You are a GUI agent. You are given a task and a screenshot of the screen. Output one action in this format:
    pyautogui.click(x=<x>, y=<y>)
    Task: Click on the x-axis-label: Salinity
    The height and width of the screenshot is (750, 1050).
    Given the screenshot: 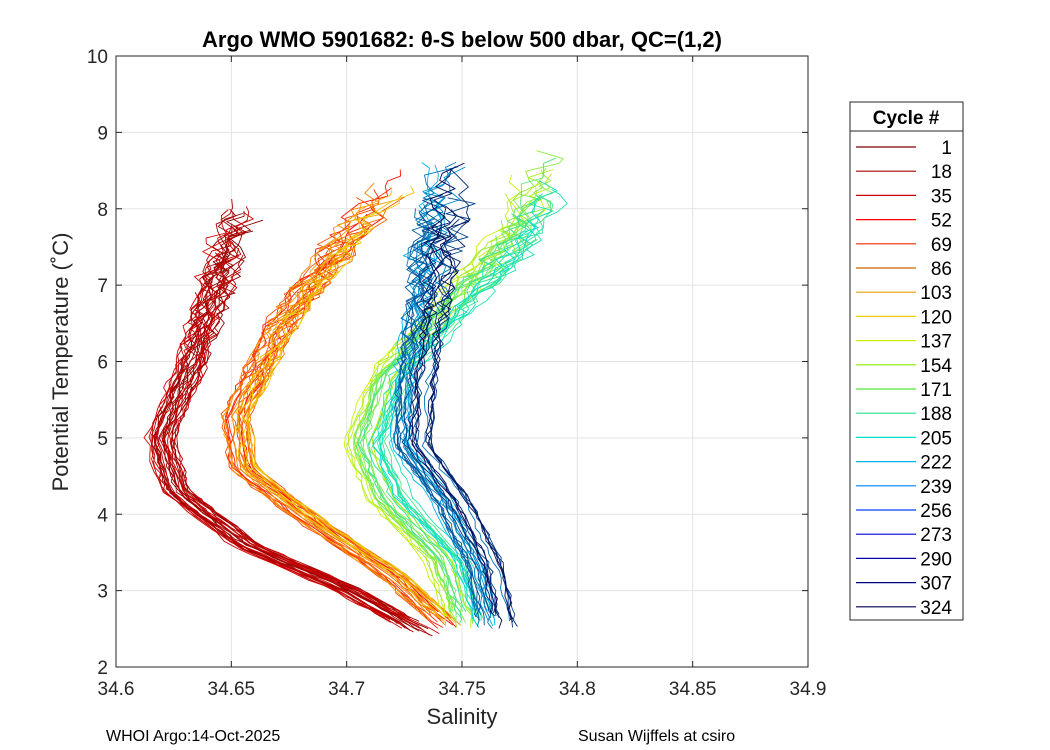 What is the action you would take?
    pyautogui.click(x=462, y=716)
    